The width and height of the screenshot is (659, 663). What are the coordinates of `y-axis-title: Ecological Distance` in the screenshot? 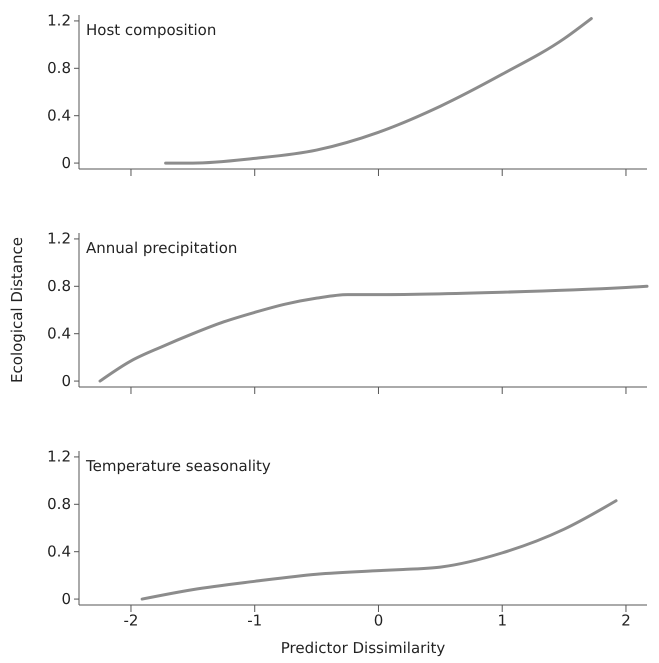 It's located at (17, 310).